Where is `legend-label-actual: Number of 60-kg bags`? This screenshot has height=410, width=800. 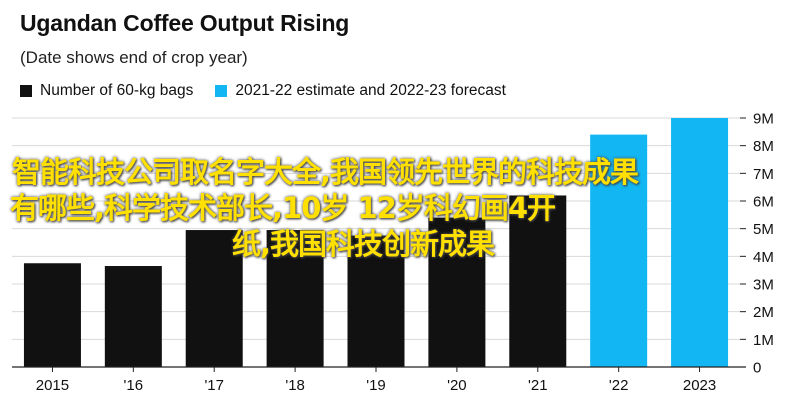
legend-label-actual: Number of 60-kg bags is located at coordinates (117, 90).